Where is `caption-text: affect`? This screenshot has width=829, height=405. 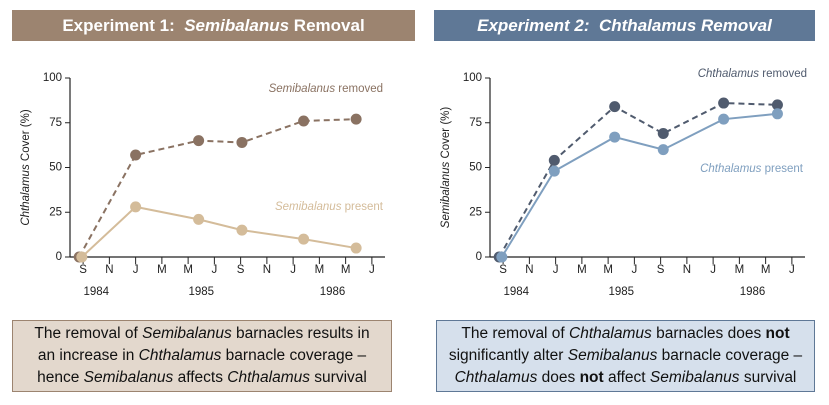
caption-text: affect is located at coordinates (626, 377).